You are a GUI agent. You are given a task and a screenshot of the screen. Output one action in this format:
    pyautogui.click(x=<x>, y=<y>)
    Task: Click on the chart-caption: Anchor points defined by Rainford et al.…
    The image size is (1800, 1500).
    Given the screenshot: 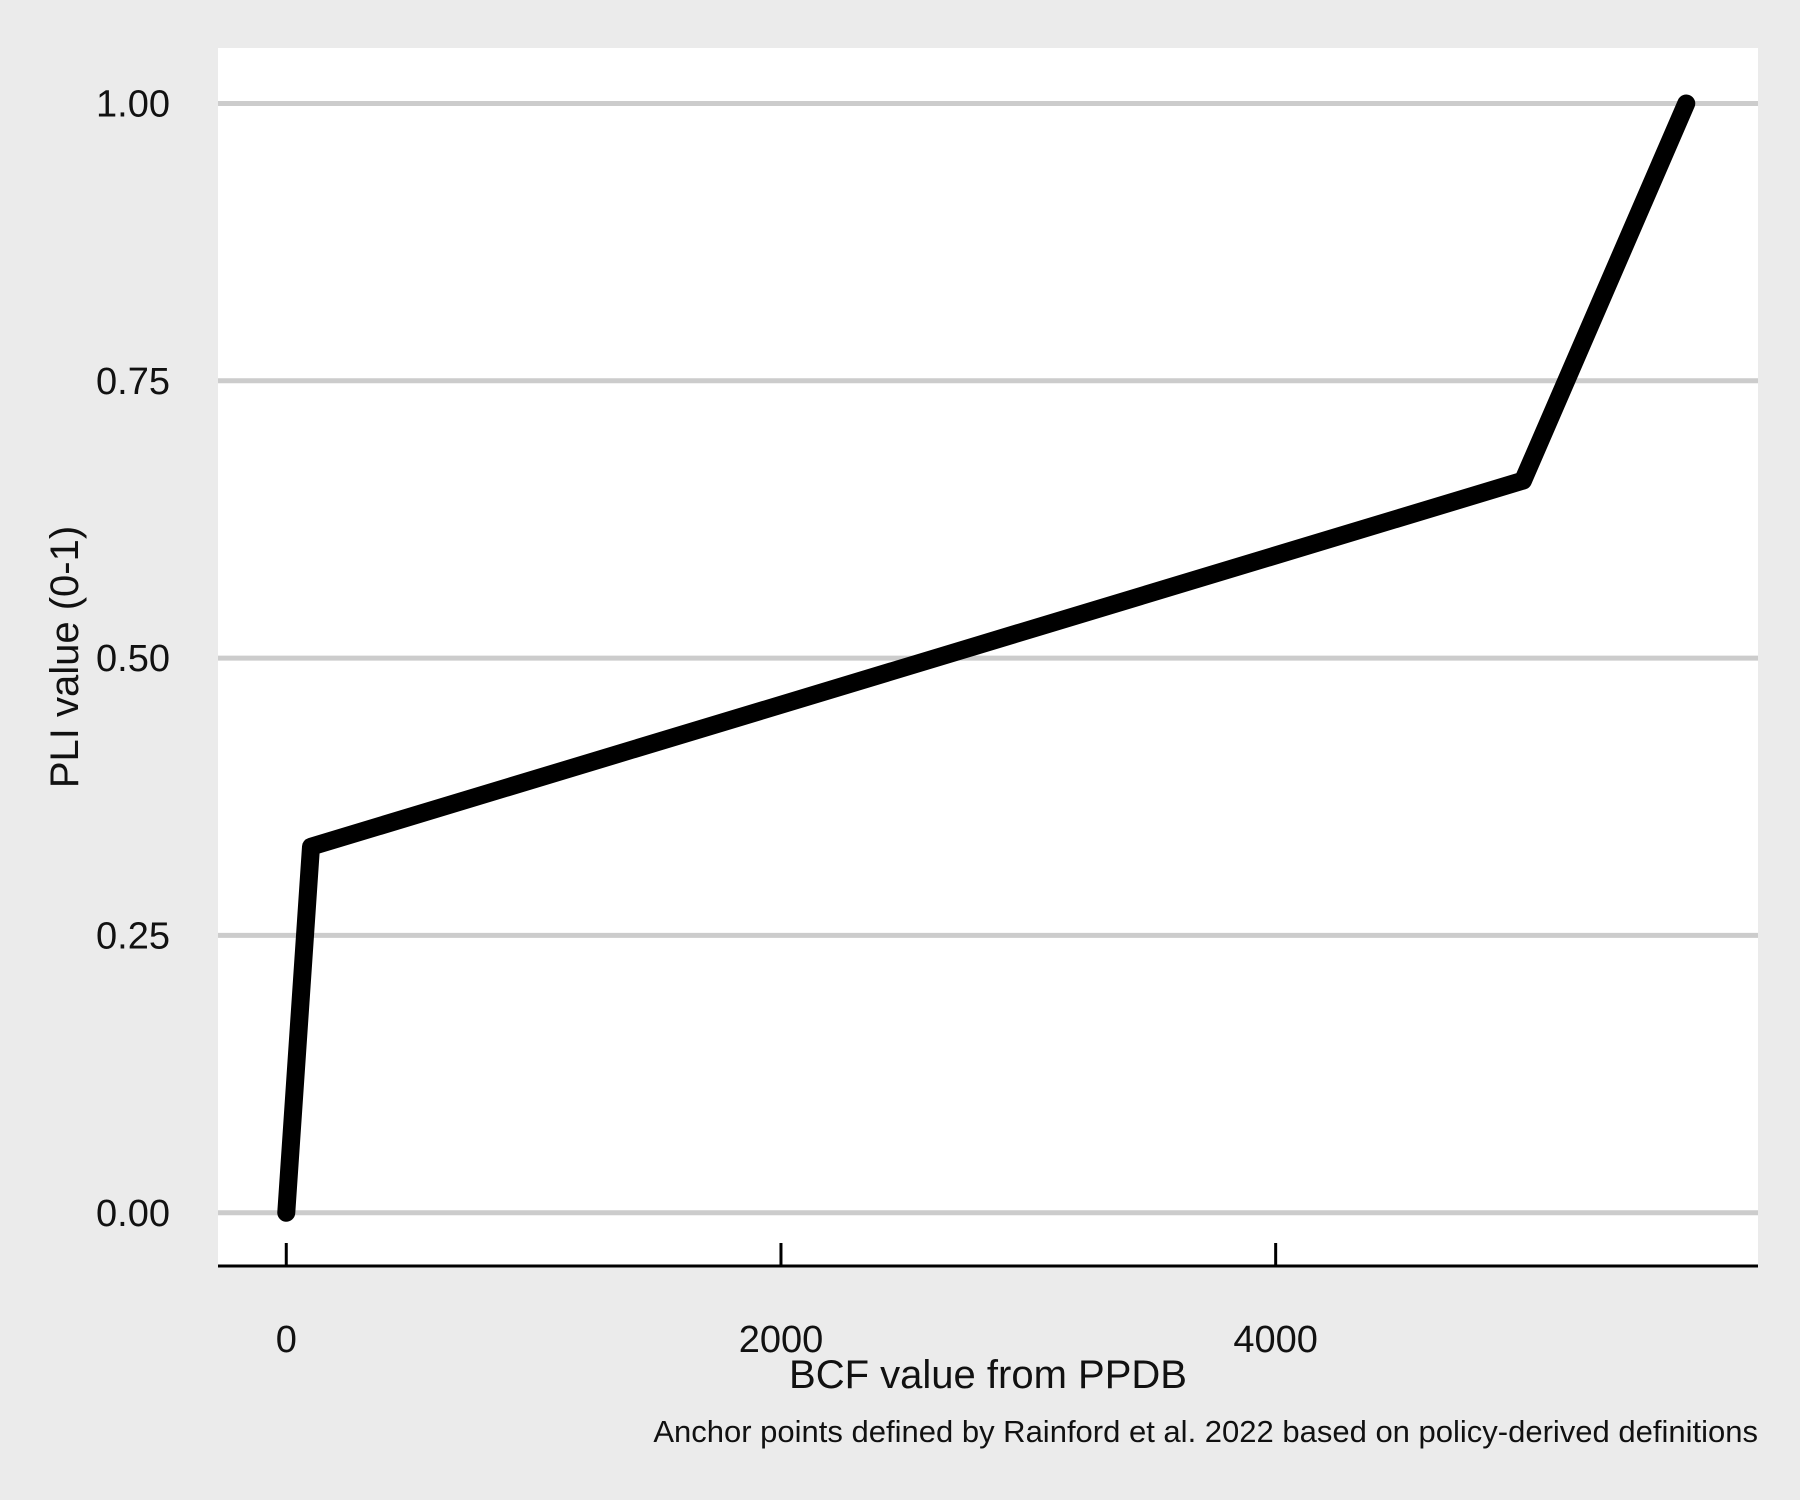 What is the action you would take?
    pyautogui.click(x=1205, y=1431)
    